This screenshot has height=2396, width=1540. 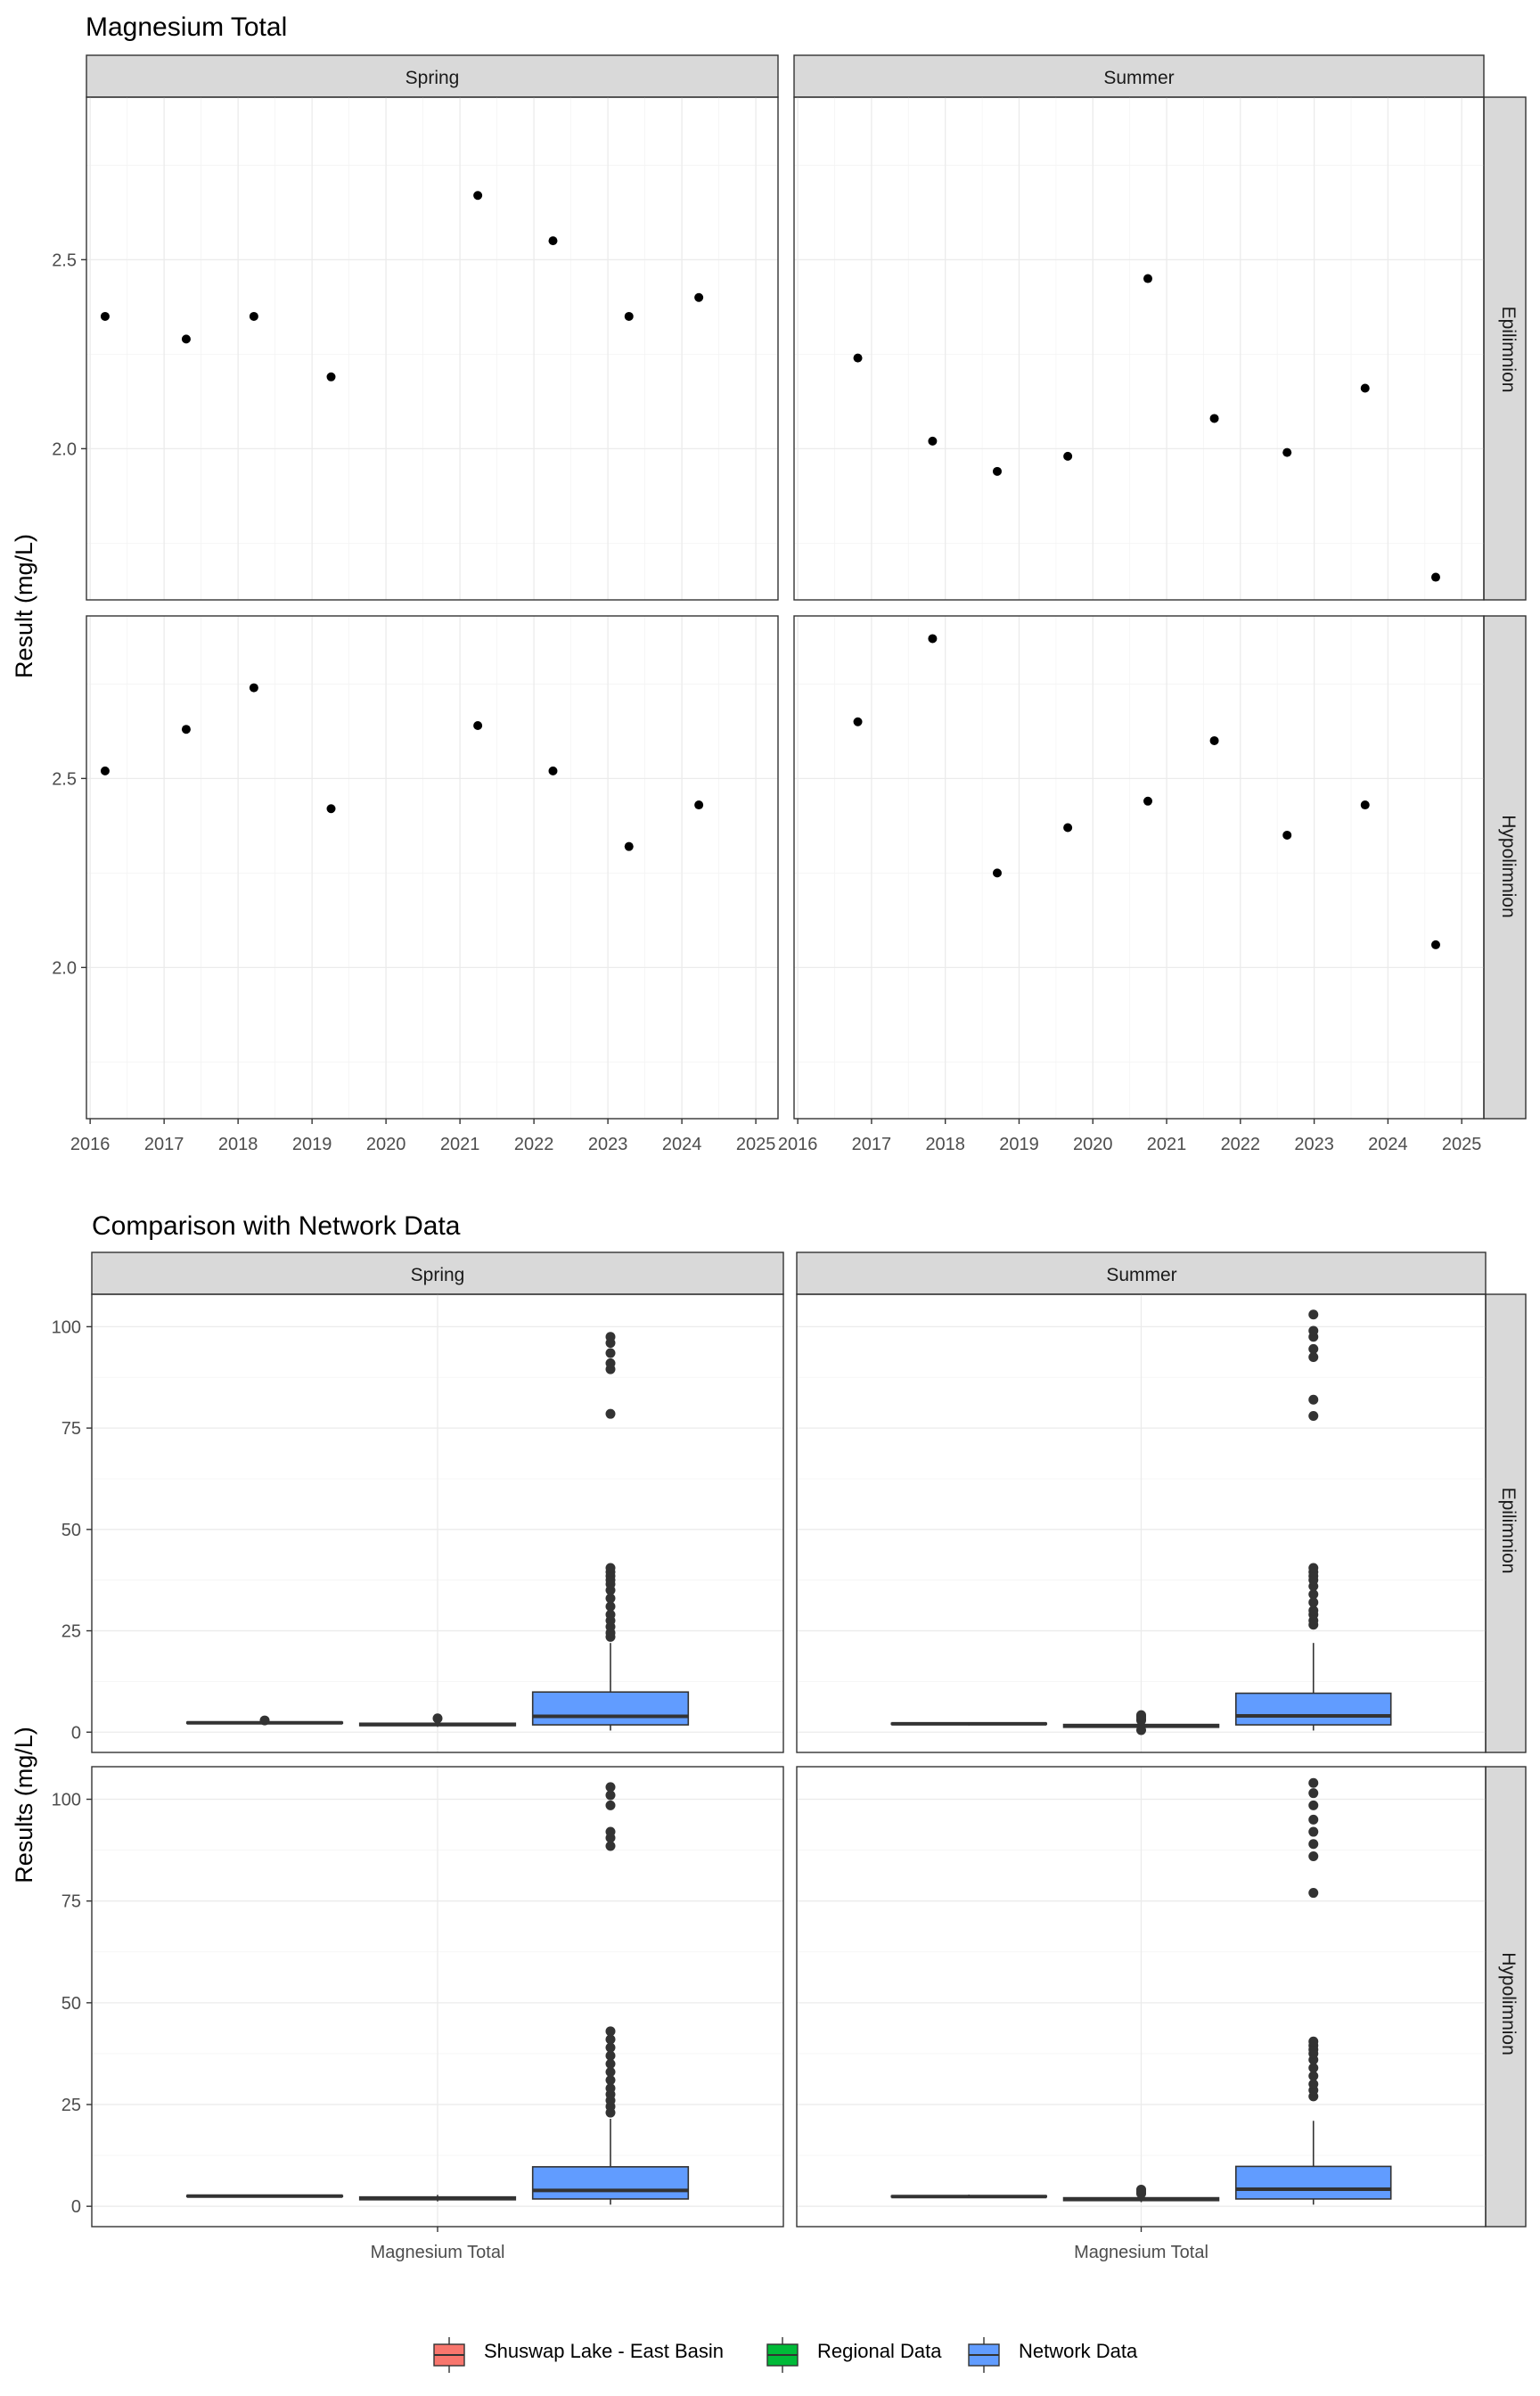 What do you see at coordinates (276, 1226) in the screenshot?
I see `chart-2-title: Comparison with Network Data` at bounding box center [276, 1226].